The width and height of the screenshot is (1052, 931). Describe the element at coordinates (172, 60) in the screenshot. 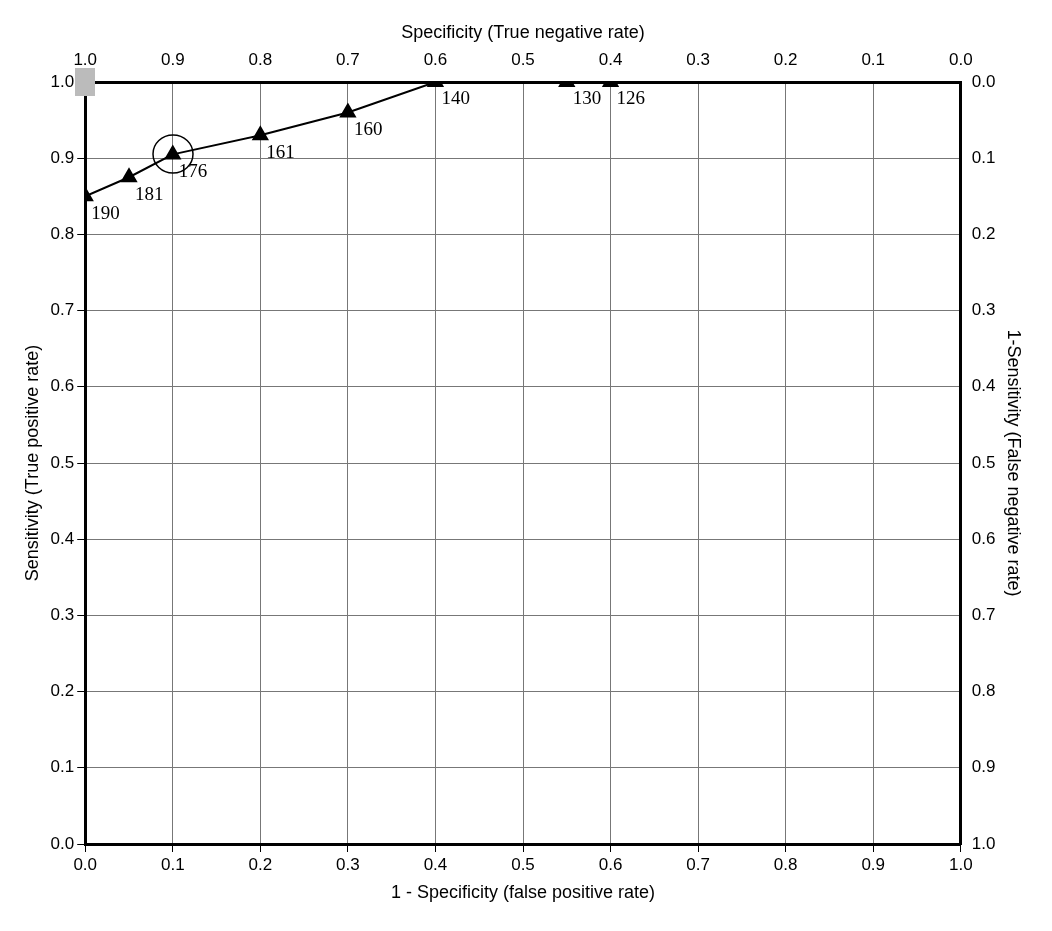

I see `x2-tick-label: 0.9` at that location.